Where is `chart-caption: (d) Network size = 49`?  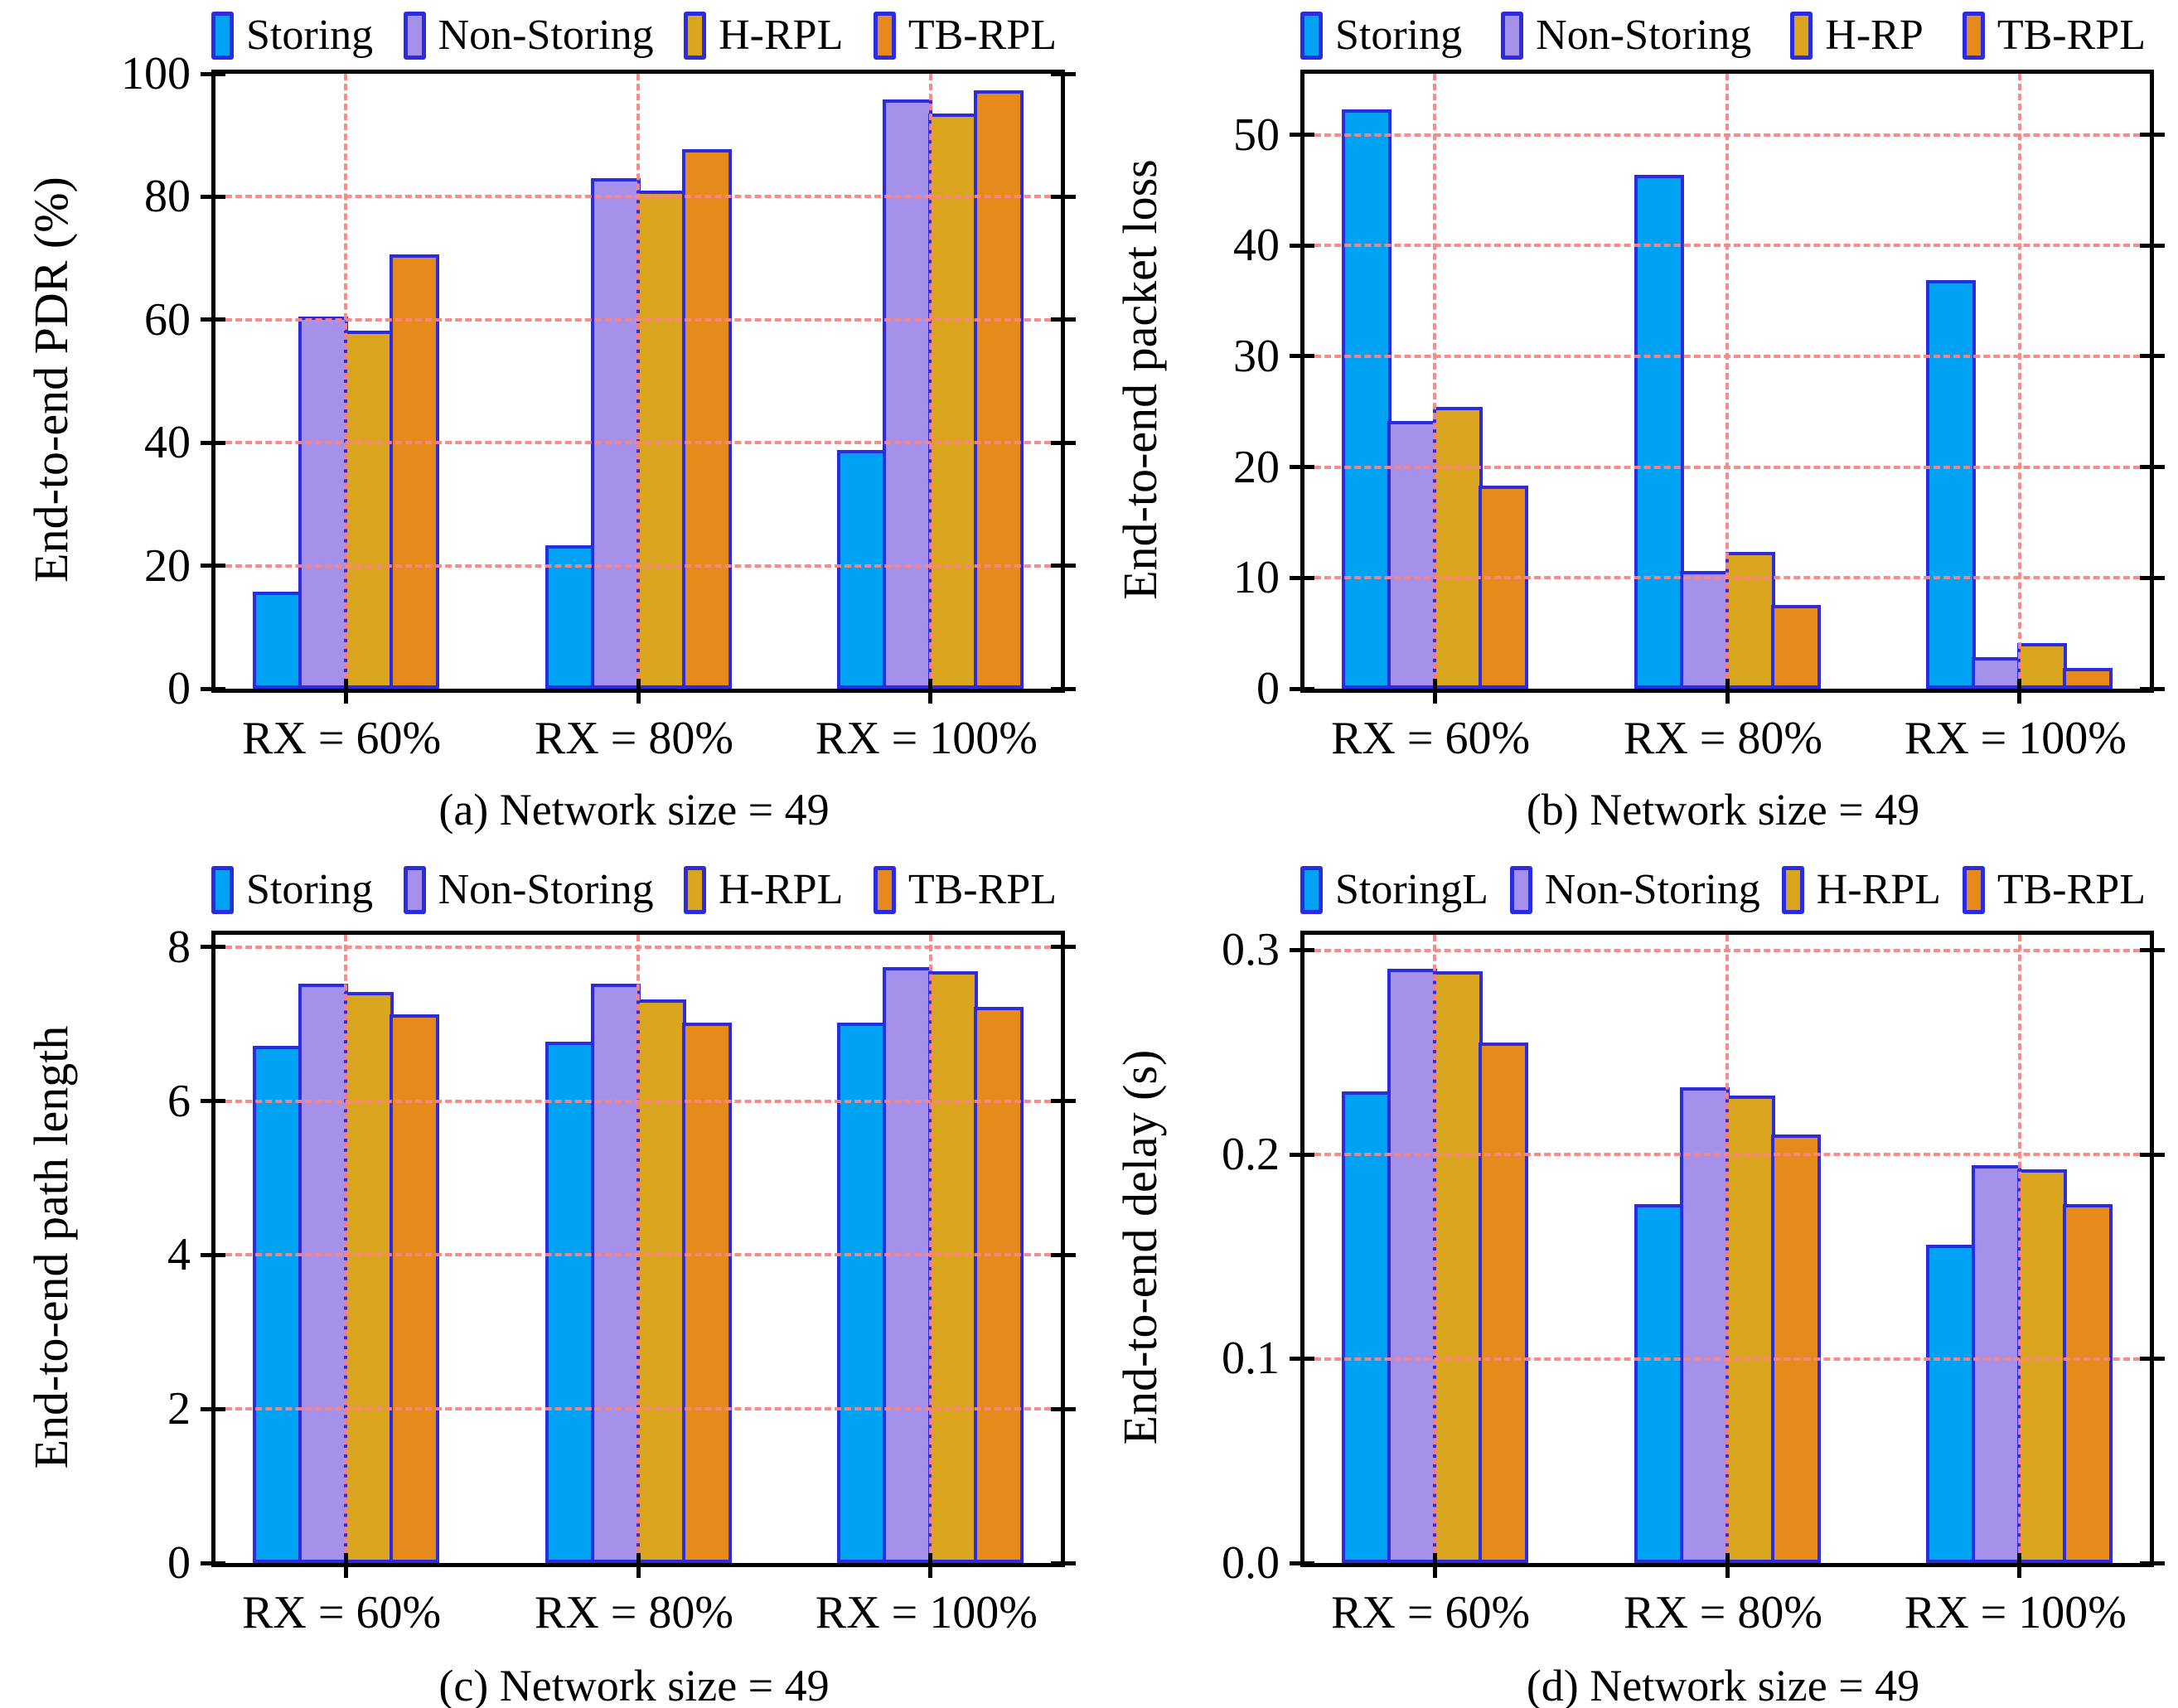 chart-caption: (d) Network size = 49 is located at coordinates (1723, 1684).